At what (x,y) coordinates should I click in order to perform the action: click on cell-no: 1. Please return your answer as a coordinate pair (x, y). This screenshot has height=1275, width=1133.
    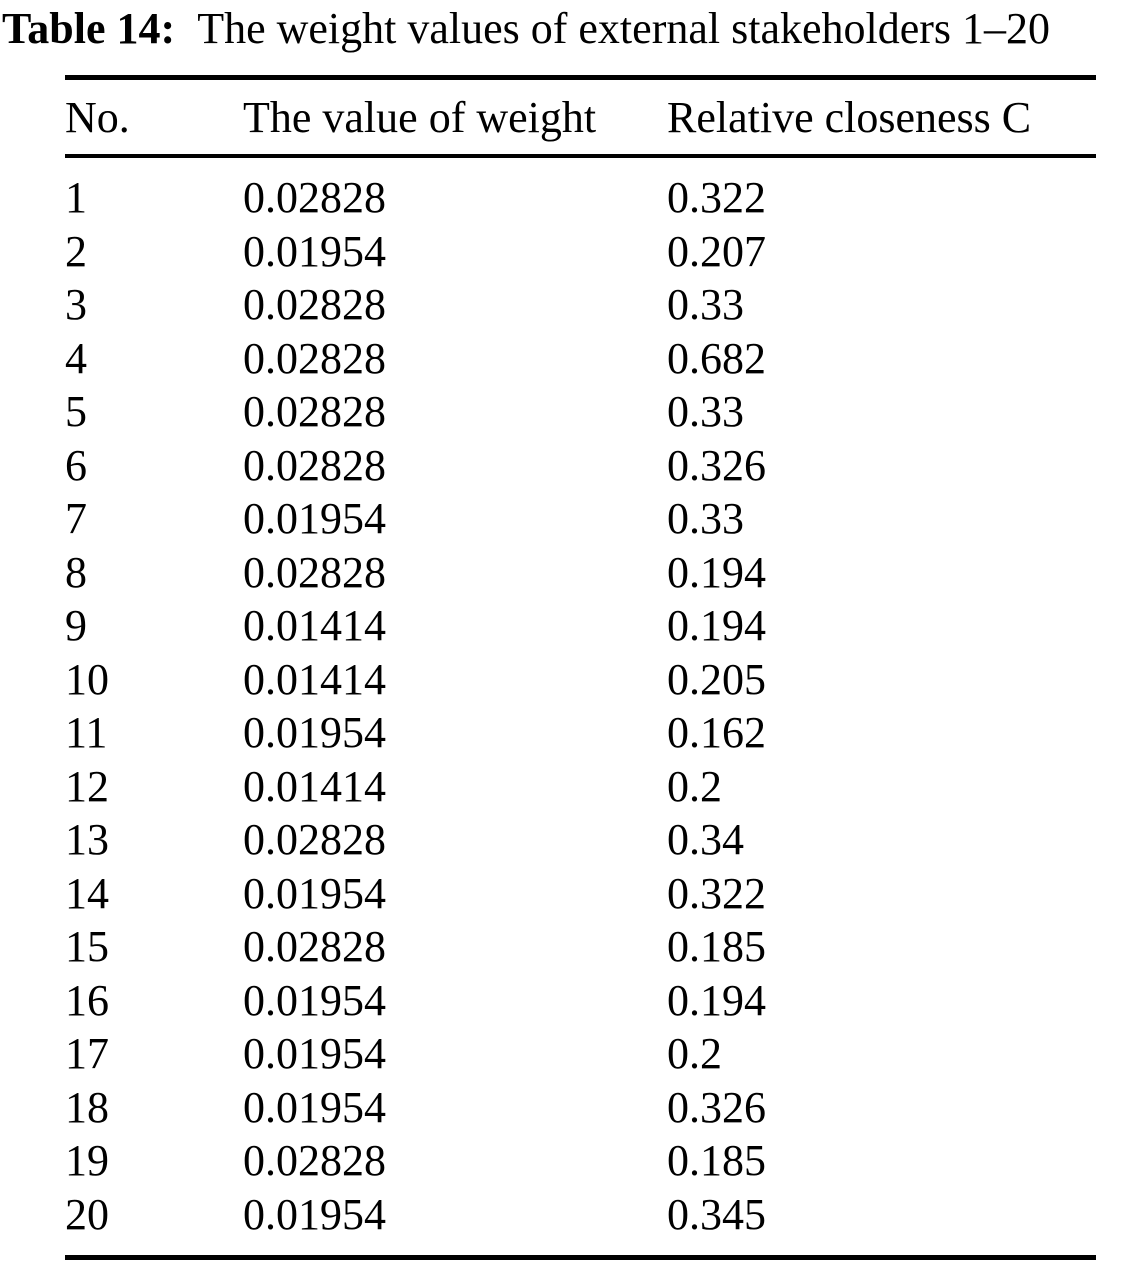
    Looking at the image, I should click on (76, 198).